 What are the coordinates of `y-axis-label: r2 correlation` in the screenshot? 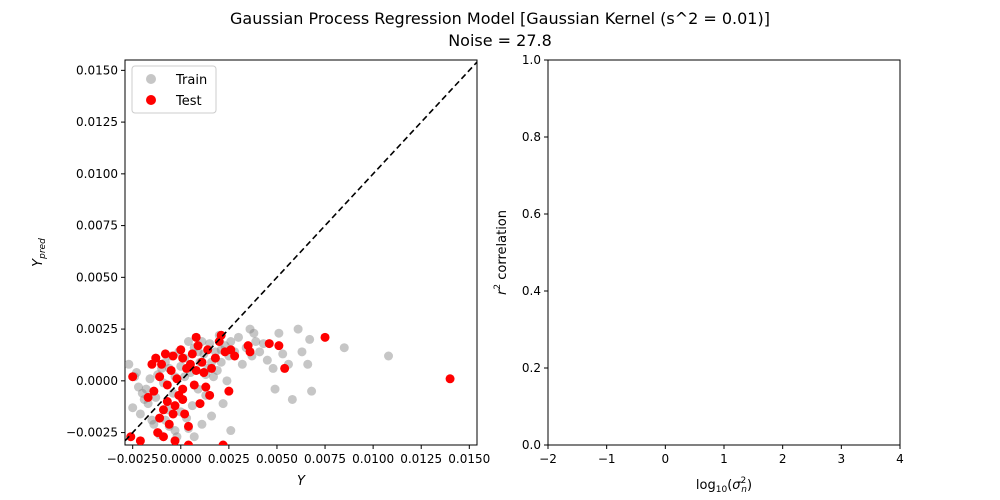 It's located at (501, 252).